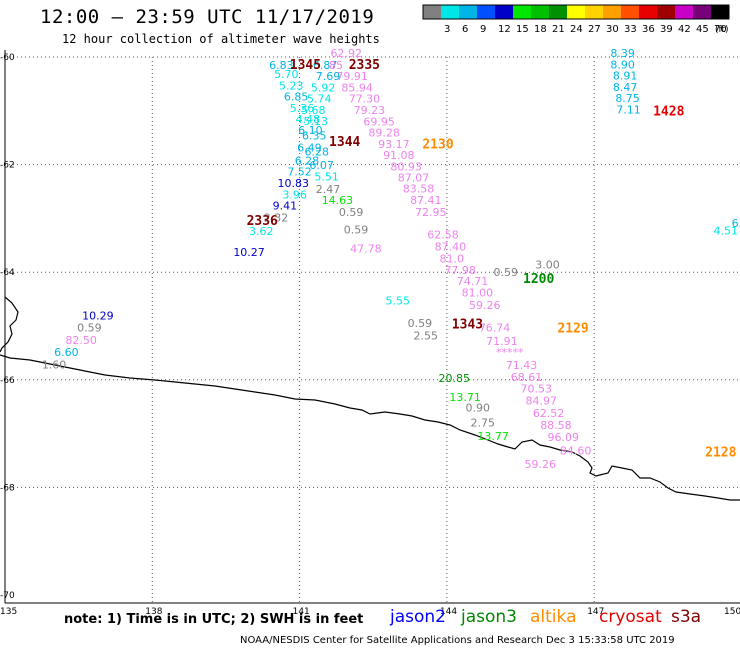 This screenshot has width=740, height=650. I want to click on pass-time-label: 2129, so click(572, 328).